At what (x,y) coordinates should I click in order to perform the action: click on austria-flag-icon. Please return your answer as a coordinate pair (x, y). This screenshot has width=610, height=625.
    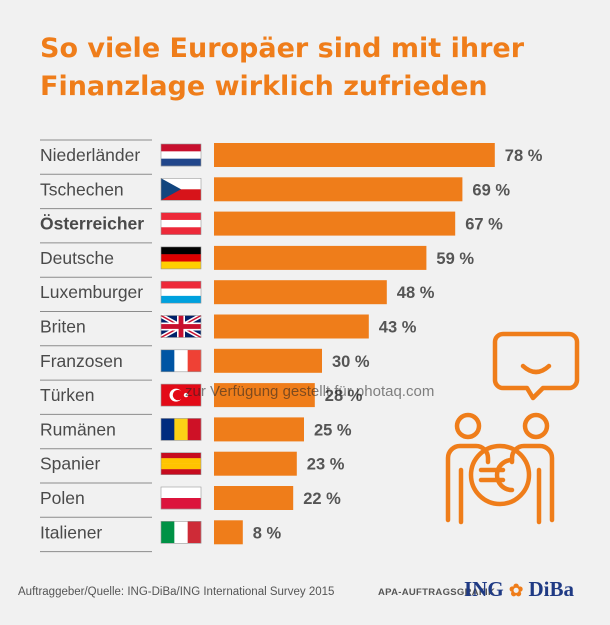
    Looking at the image, I should click on (181, 223).